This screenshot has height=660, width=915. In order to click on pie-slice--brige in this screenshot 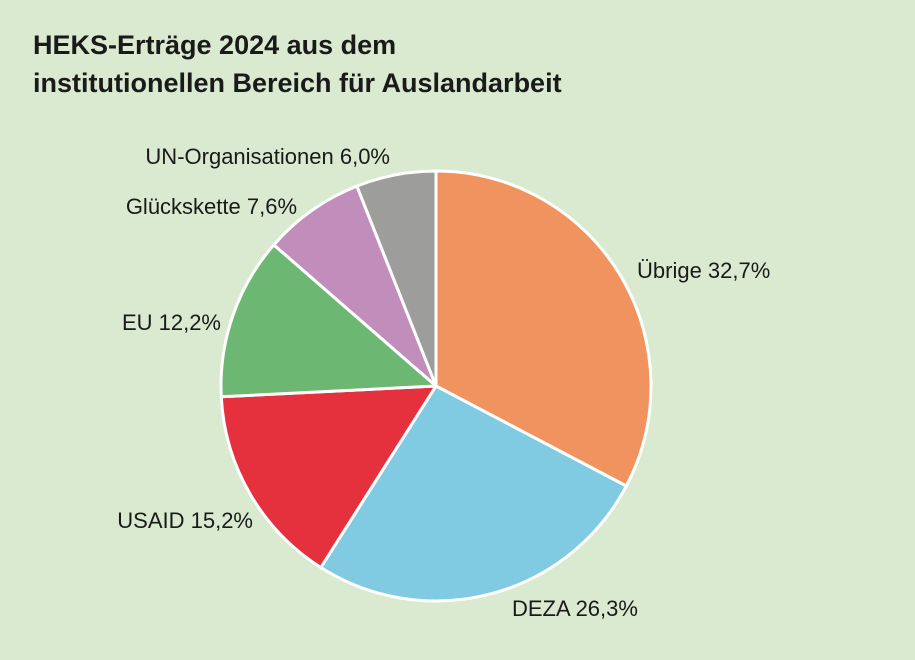, I will do `click(543, 328)`.